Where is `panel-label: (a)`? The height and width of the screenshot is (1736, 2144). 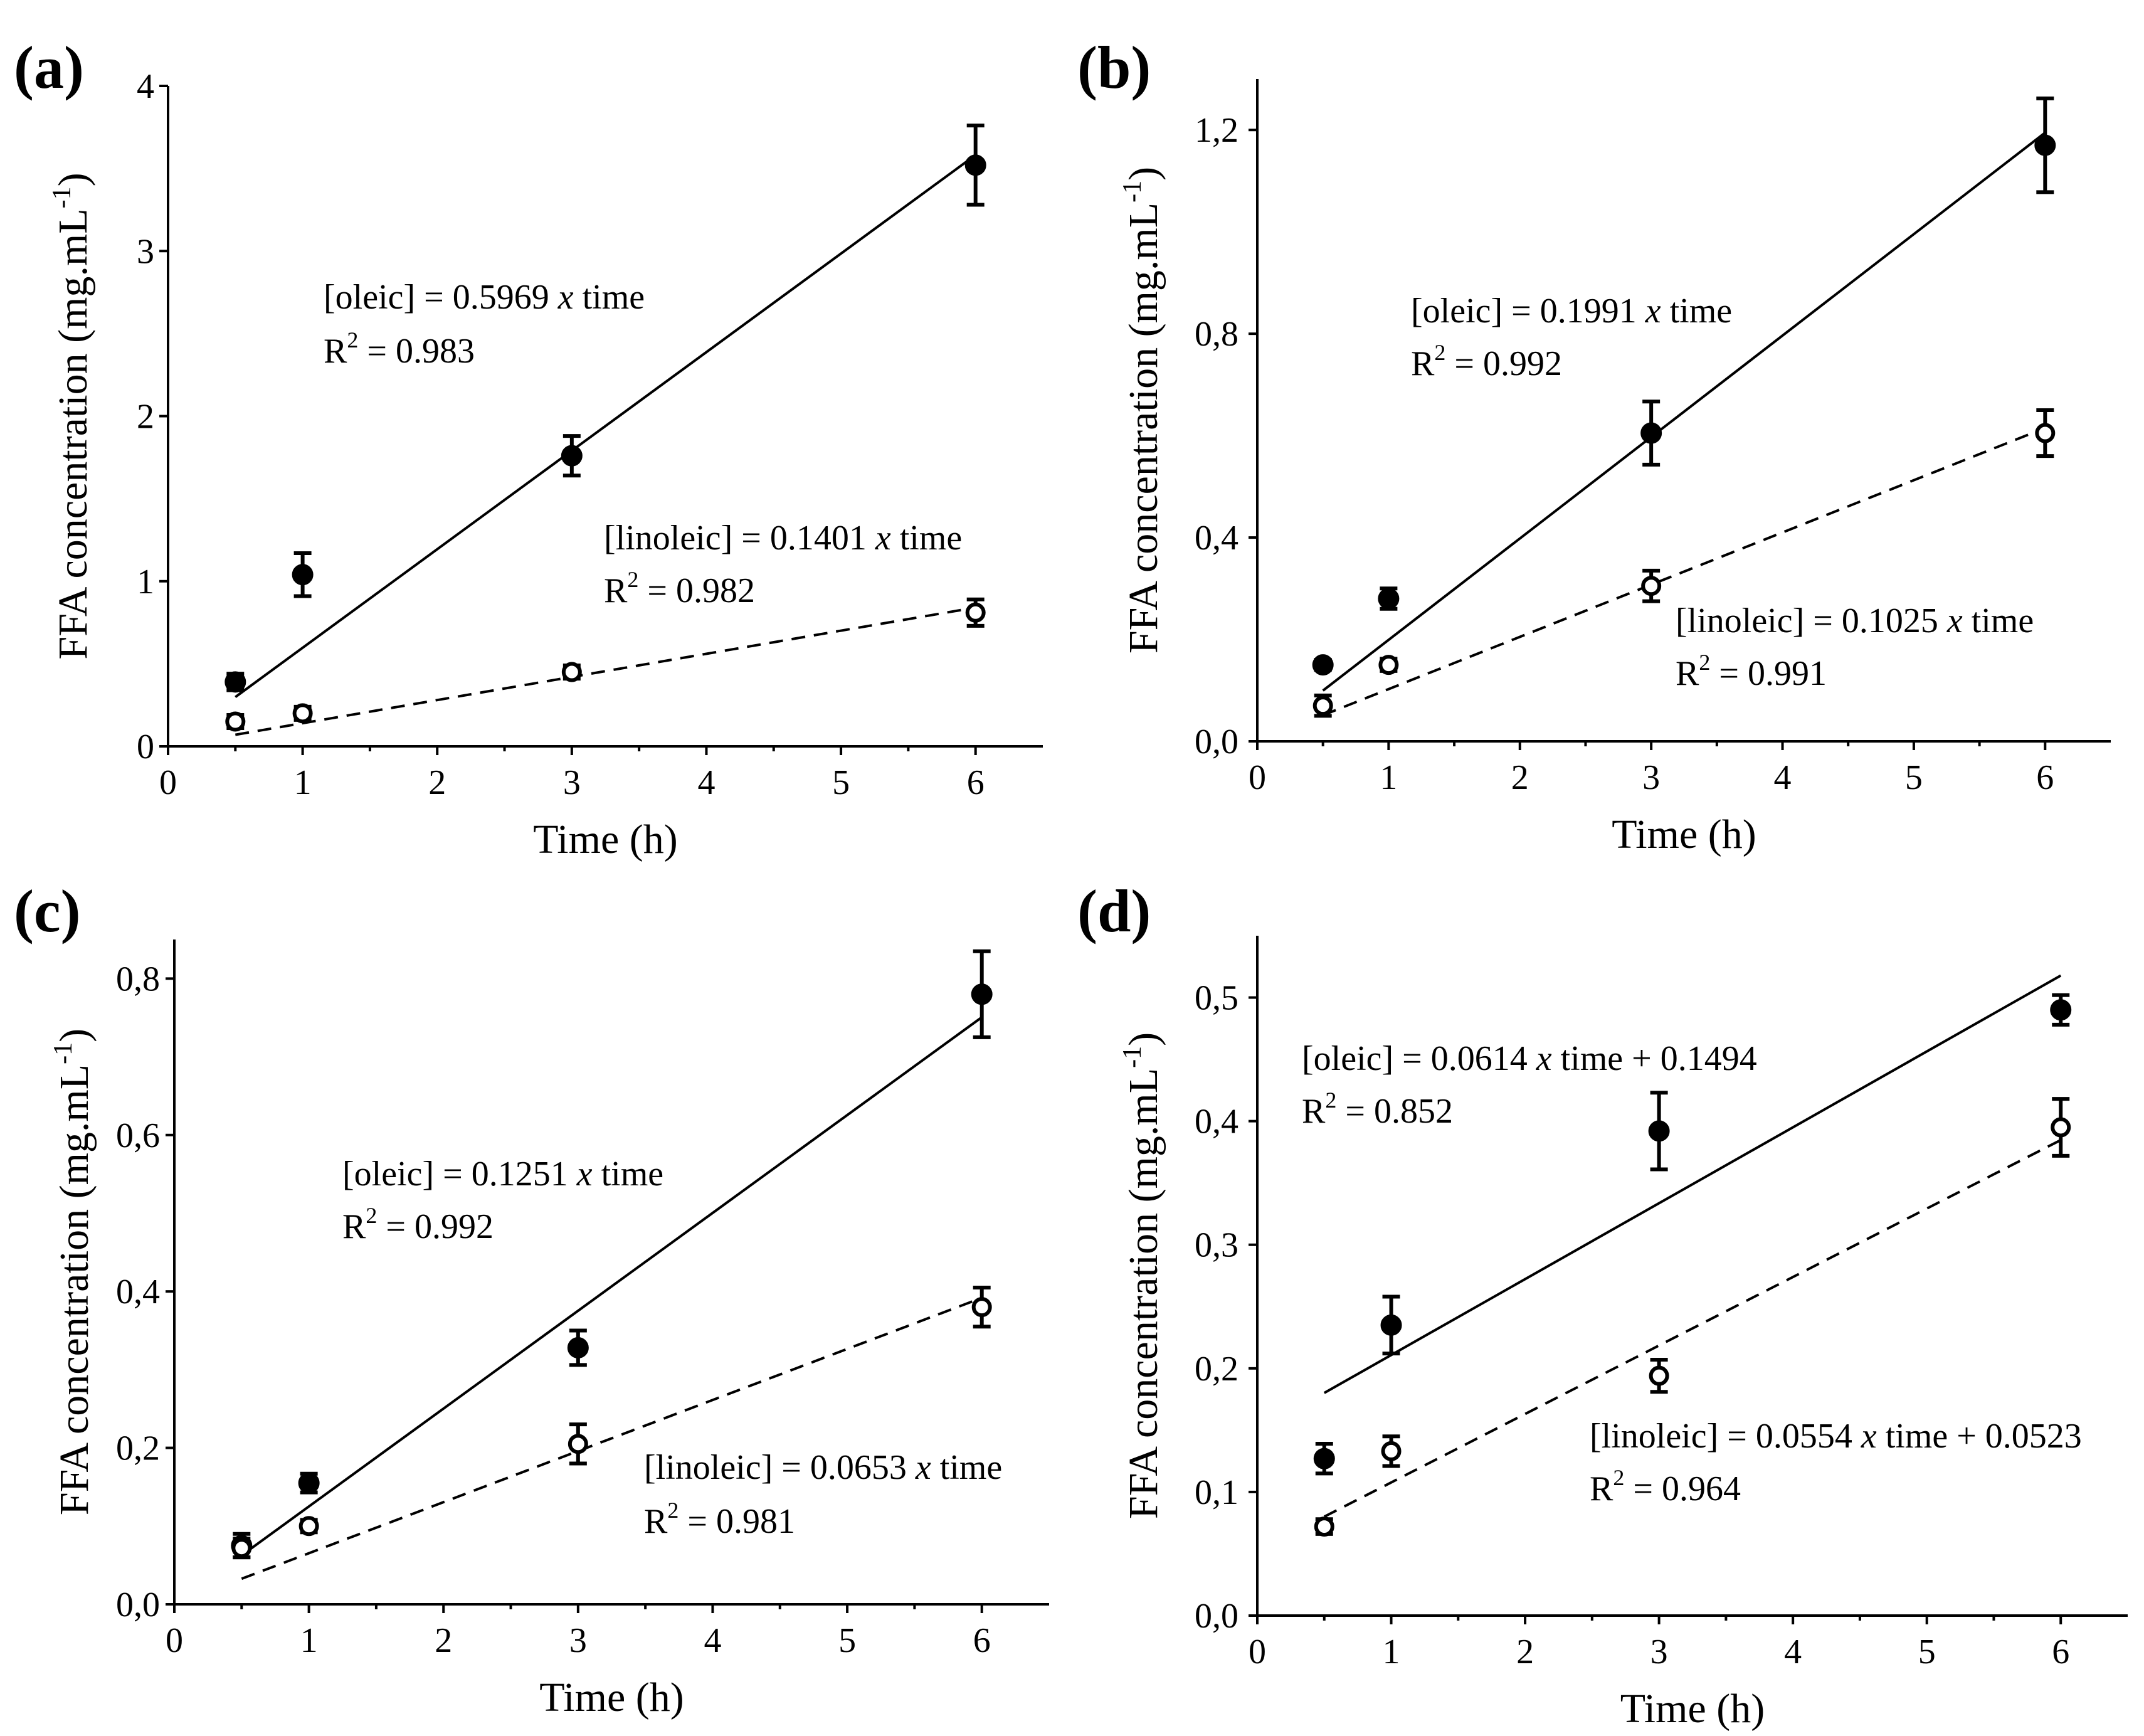 panel-label: (a) is located at coordinates (49, 67).